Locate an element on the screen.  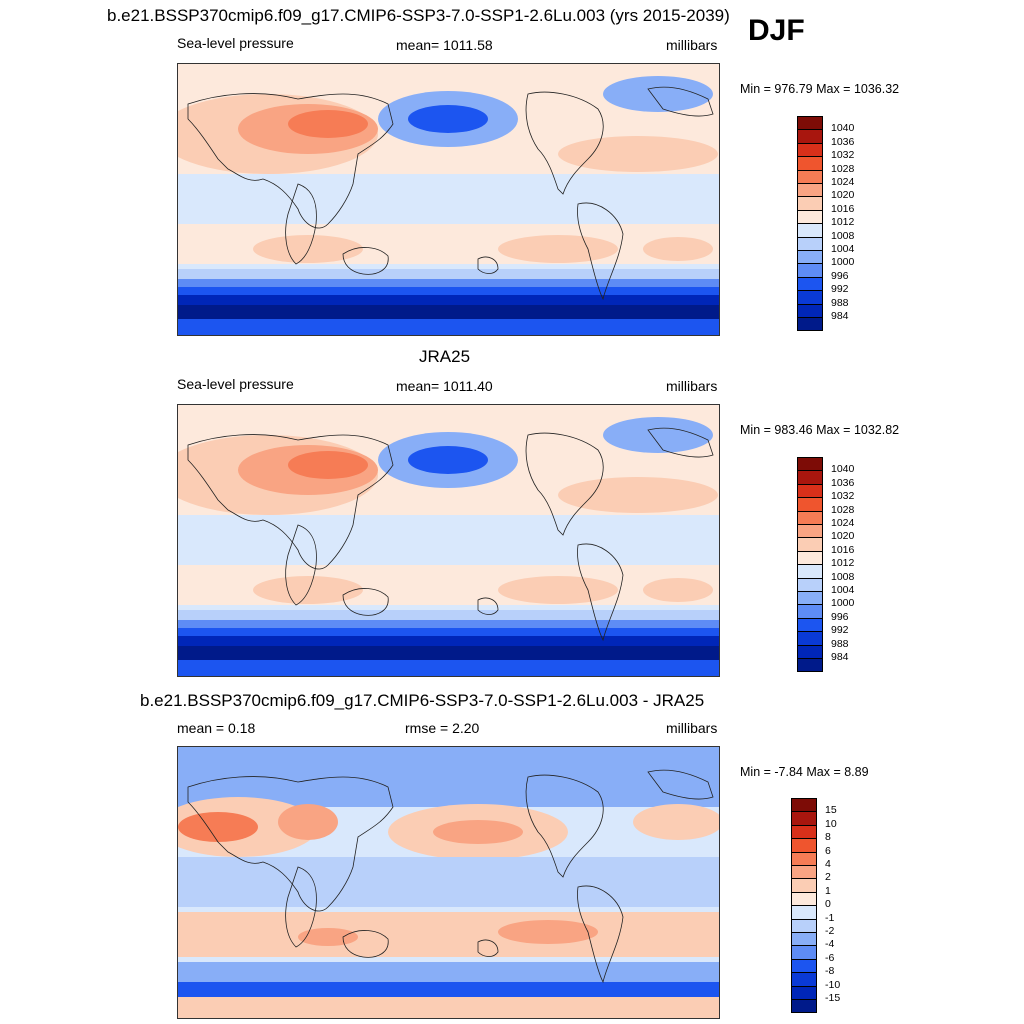
season-label: DJF is located at coordinates (776, 30).